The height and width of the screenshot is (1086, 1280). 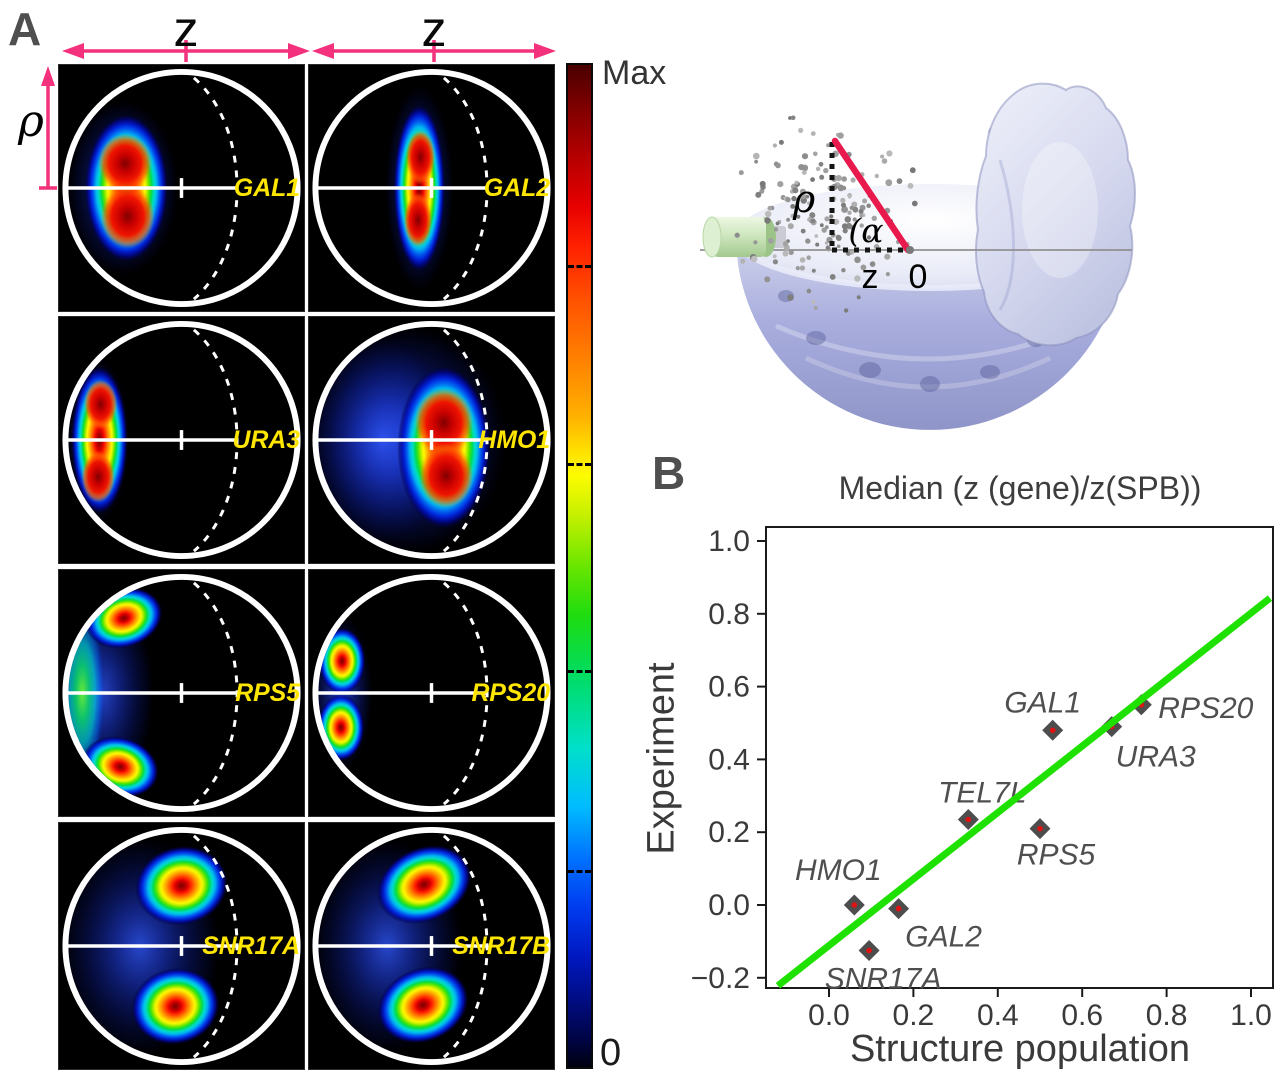 What do you see at coordinates (1024, 792) in the screenshot?
I see `fit-line` at bounding box center [1024, 792].